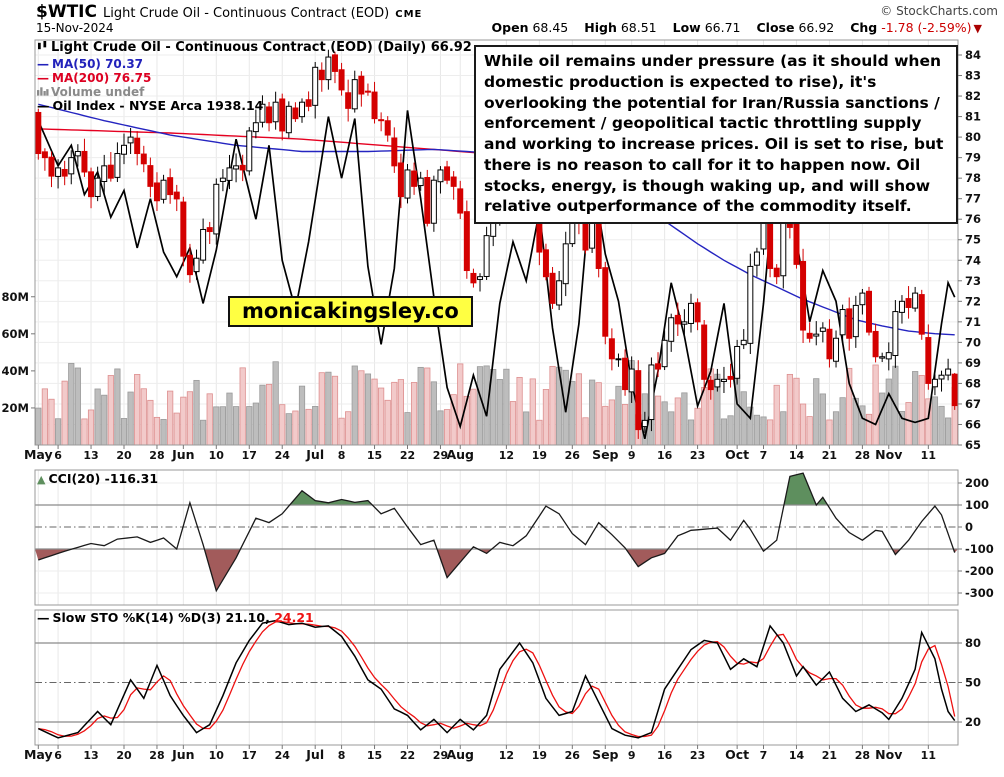 The height and width of the screenshot is (777, 1004). What do you see at coordinates (926, 27) in the screenshot?
I see `chg-value: -1.78 (-2.59%)` at bounding box center [926, 27].